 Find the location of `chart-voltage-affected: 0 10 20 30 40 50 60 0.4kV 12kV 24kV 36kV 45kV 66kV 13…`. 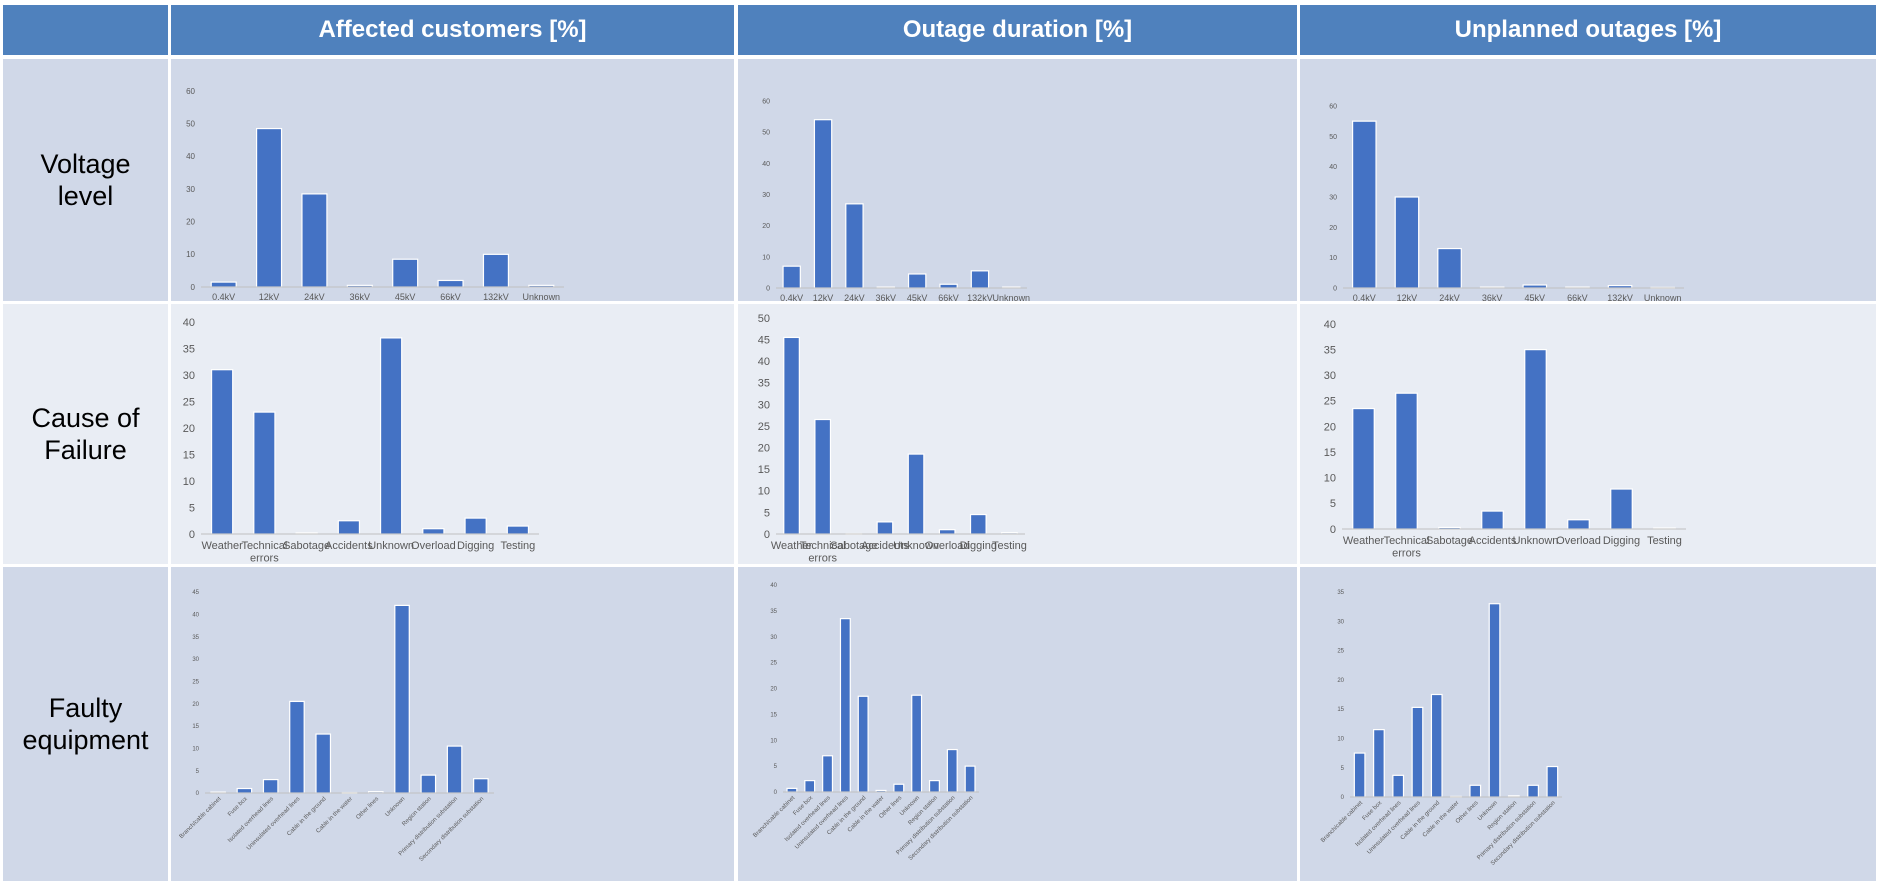

chart-voltage-affected: 0 10 20 30 40 50 60 0.4kV 12kV 24kV 36kV 45kV 66kV 13… is located at coordinates (452, 180).